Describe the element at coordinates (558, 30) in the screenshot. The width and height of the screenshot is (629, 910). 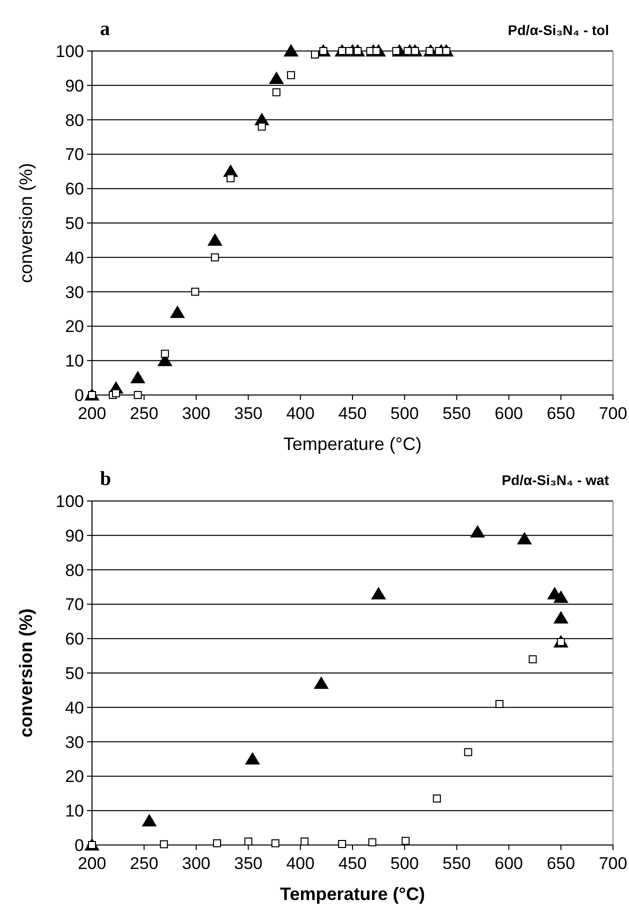
I see `chart-subtitle: Pd/α-Si₃N₄ - tol` at that location.